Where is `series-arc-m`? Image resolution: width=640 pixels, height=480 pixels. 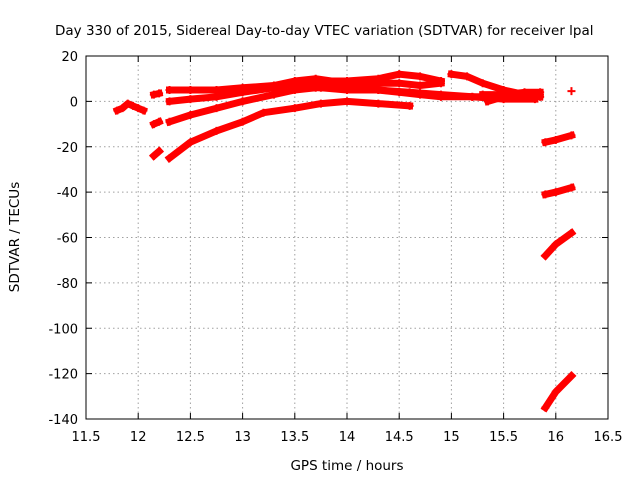
series-arc-m is located at coordinates (571, 91).